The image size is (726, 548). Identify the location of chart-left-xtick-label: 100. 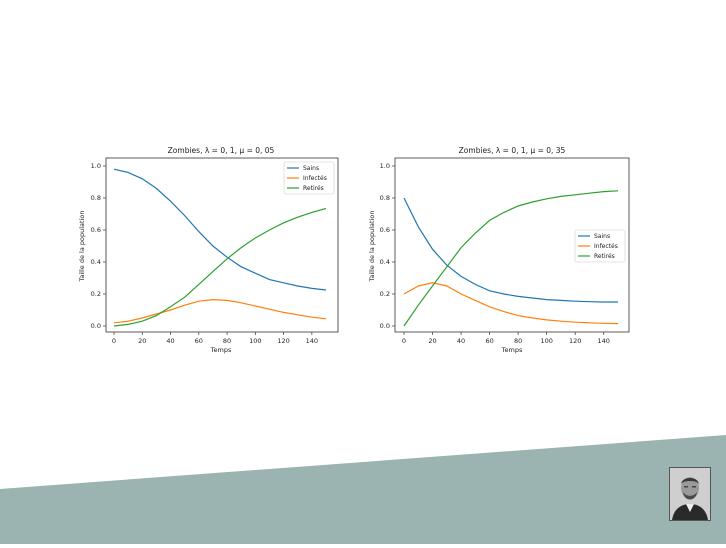
(255, 341).